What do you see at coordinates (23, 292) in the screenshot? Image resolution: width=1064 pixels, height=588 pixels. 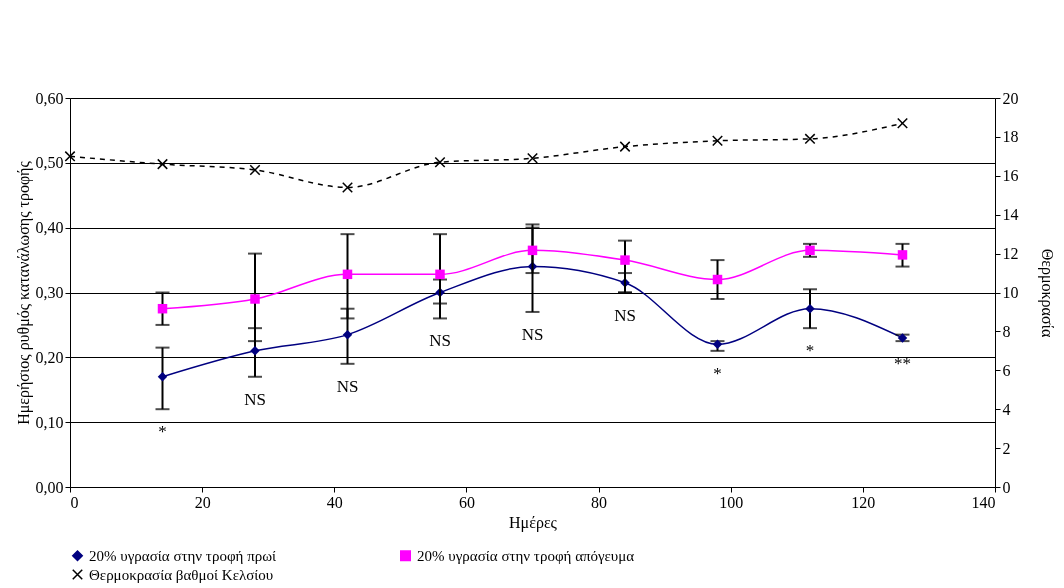 I see `y-axis-title: Ημερήσιος ρυθμός κατανάλωσης τροφής` at bounding box center [23, 292].